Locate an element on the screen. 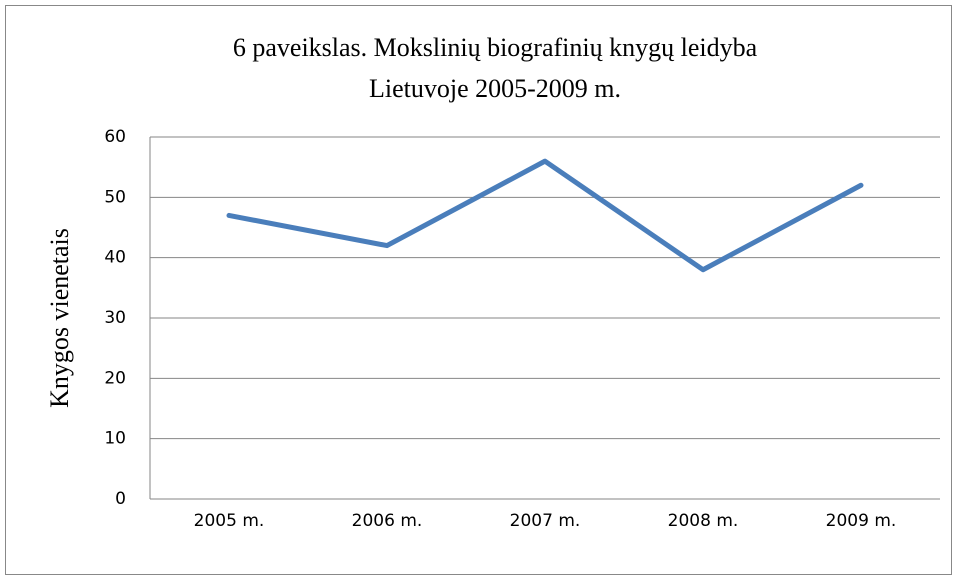 Image resolution: width=957 pixels, height=580 pixels. y-tick-label: 0 is located at coordinates (120, 499).